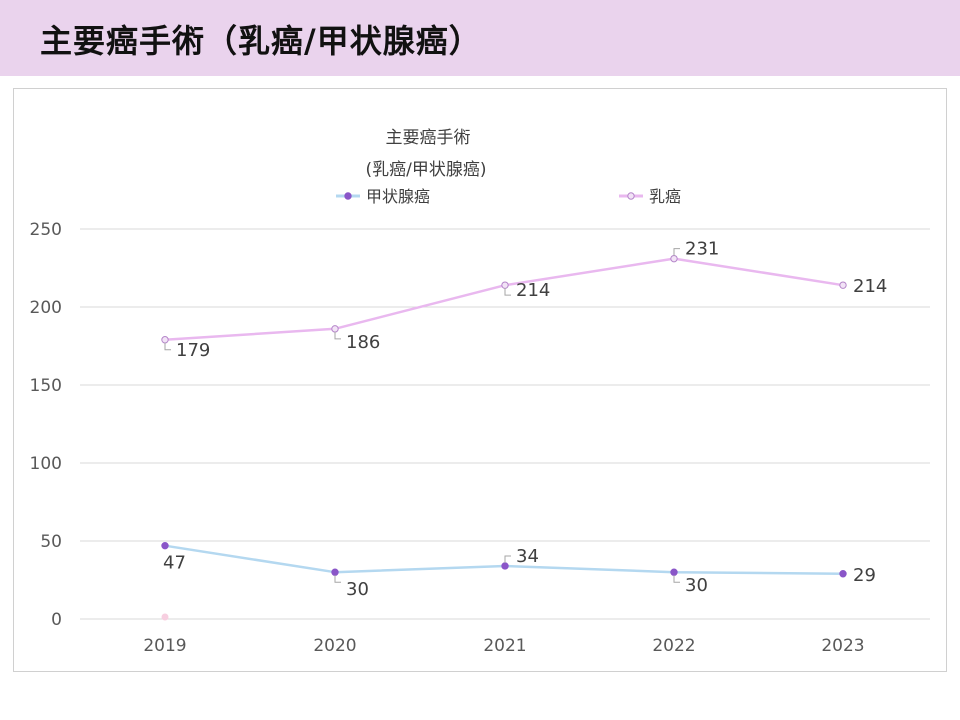  I want to click on data-label: 186, so click(363, 342).